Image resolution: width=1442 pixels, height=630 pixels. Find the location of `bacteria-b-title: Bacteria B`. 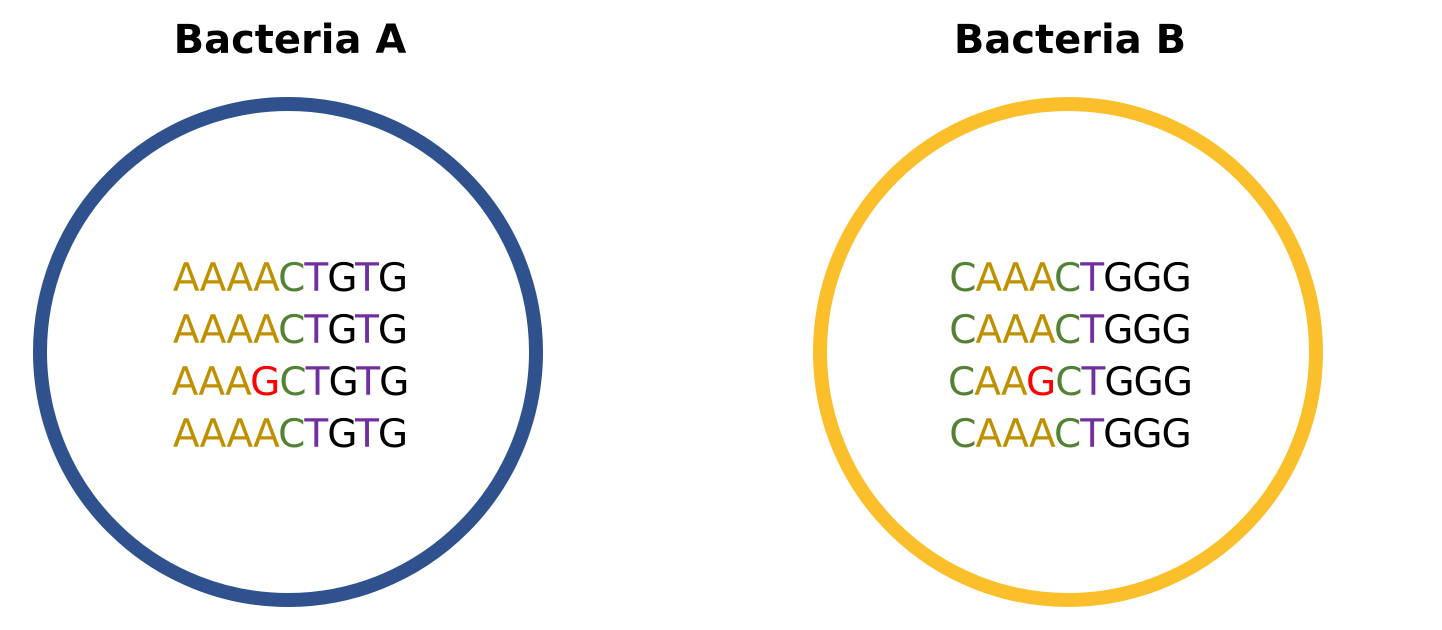

bacteria-b-title: Bacteria B is located at coordinates (1070, 40).